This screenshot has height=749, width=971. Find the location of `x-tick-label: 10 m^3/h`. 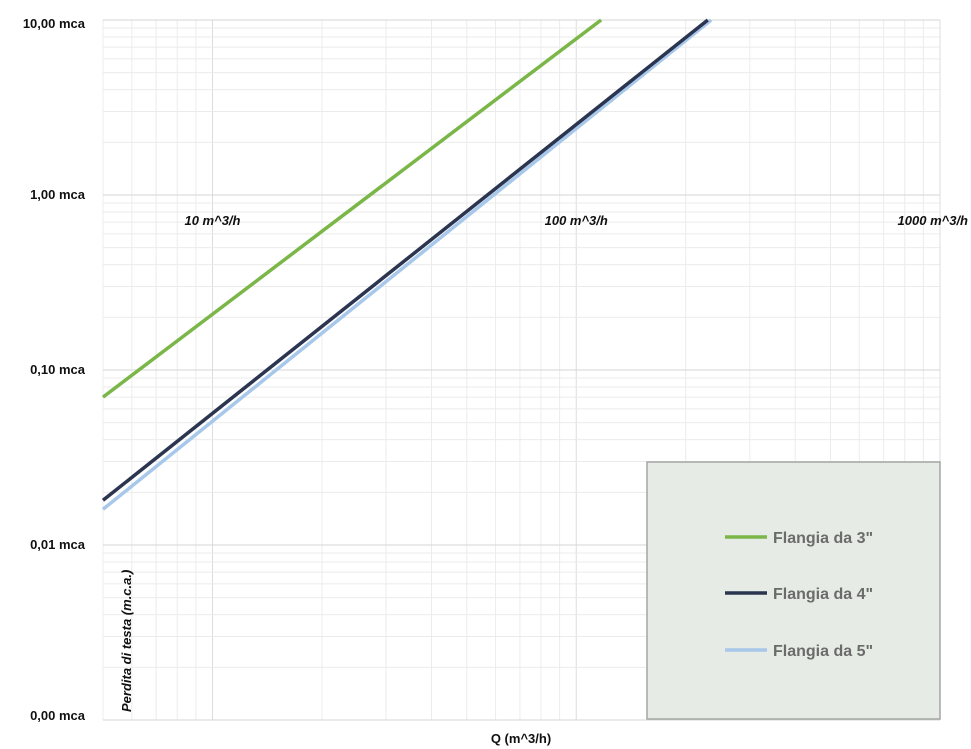

x-tick-label: 10 m^3/h is located at coordinates (212, 220).